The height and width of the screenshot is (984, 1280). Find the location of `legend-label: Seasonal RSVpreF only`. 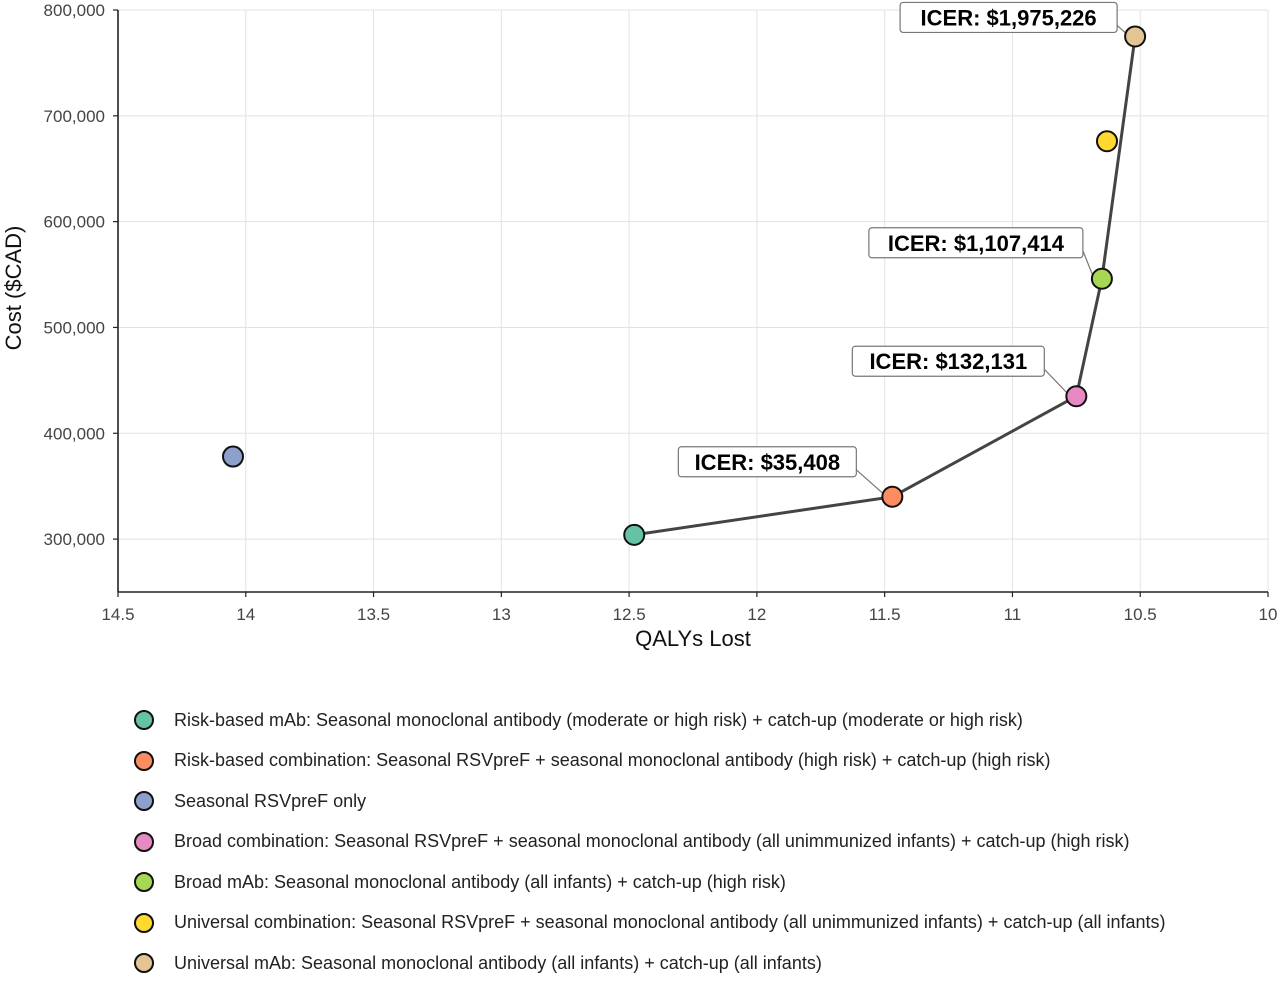

legend-label: Seasonal RSVpreF only is located at coordinates (270, 800).